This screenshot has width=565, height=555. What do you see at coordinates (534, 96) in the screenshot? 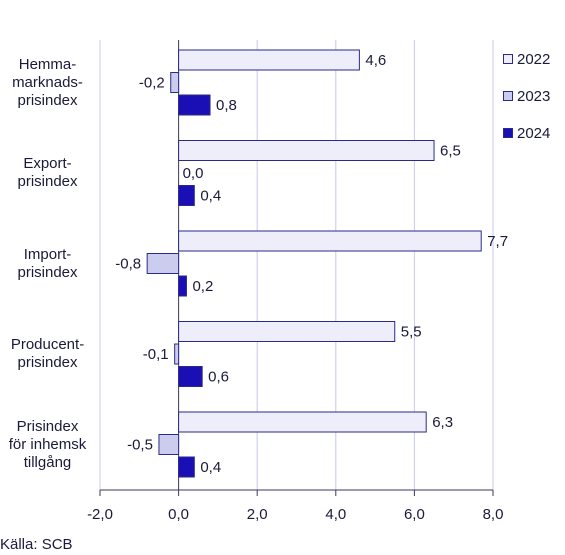
I see `legend-label-2023: 2023` at bounding box center [534, 96].